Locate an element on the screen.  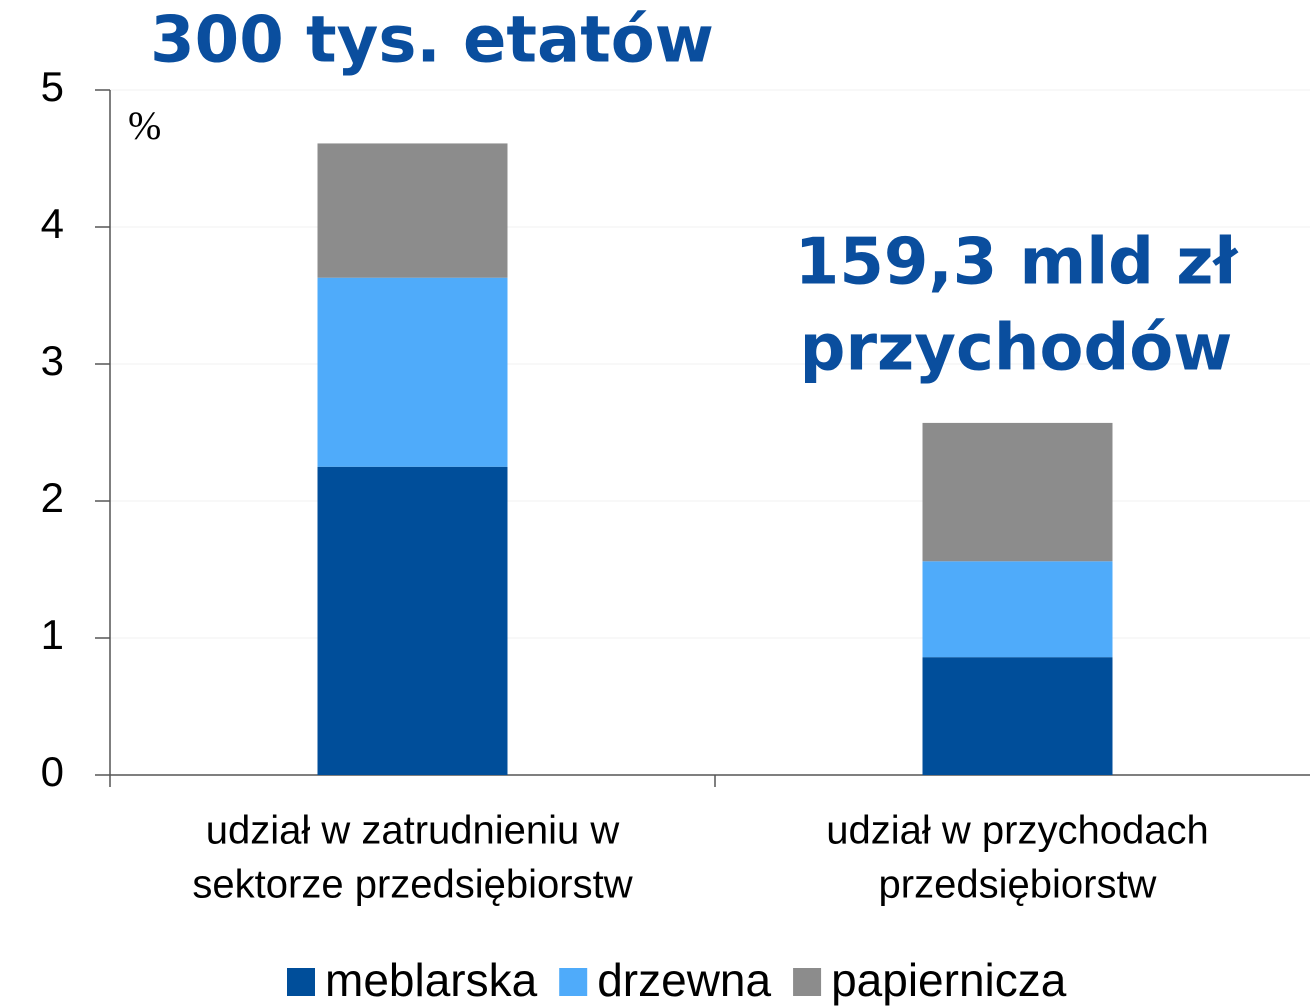
unit-label: % is located at coordinates (144, 125).